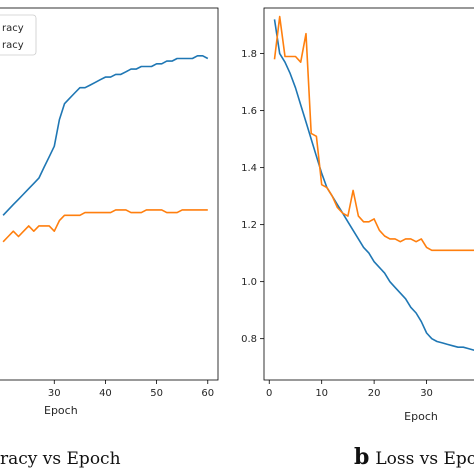  I want to click on loss-x-ticks: 0 10 20 30, so click(349, 389).